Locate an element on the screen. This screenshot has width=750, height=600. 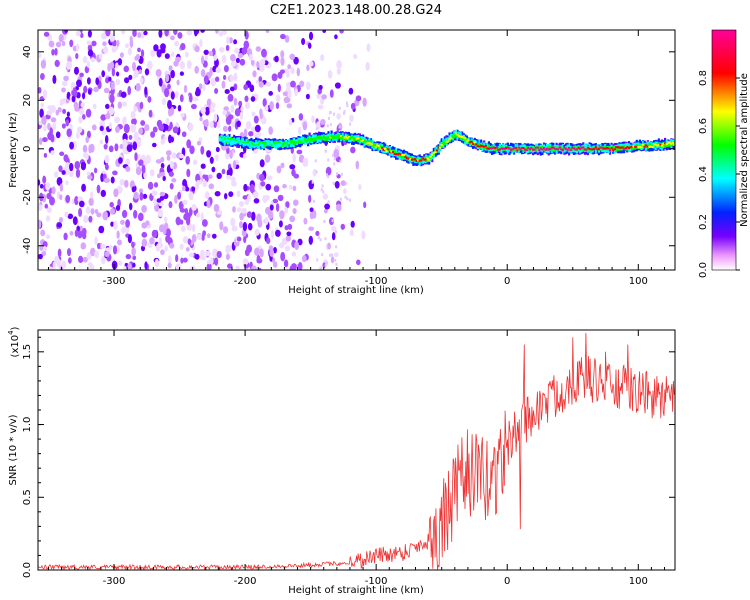
colorbar-tick-label: 0.6 is located at coordinates (703, 126).